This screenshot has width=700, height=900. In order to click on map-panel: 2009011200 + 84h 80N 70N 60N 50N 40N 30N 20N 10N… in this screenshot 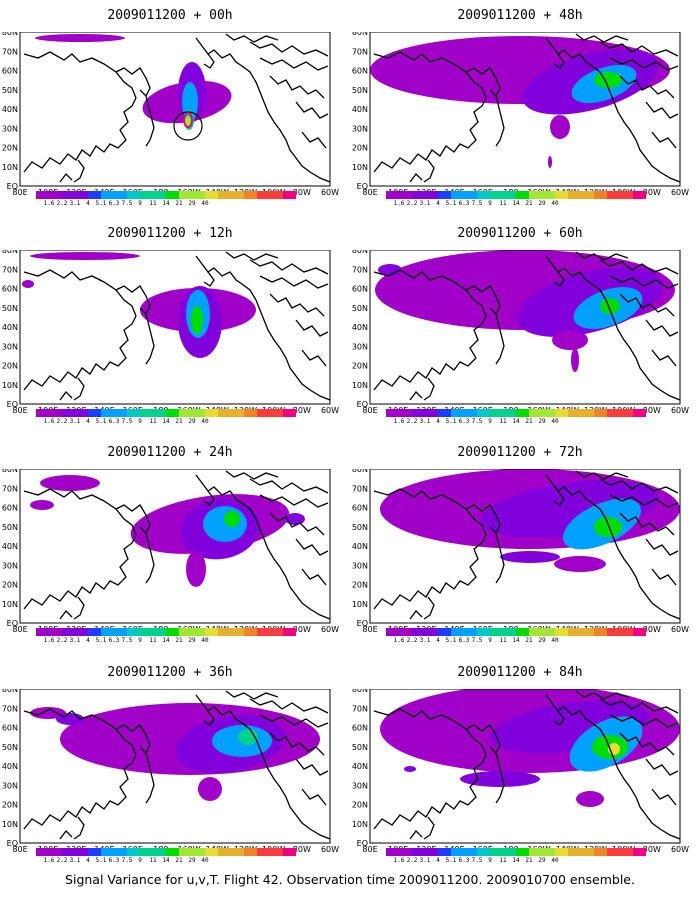, I will do `click(520, 772)`.